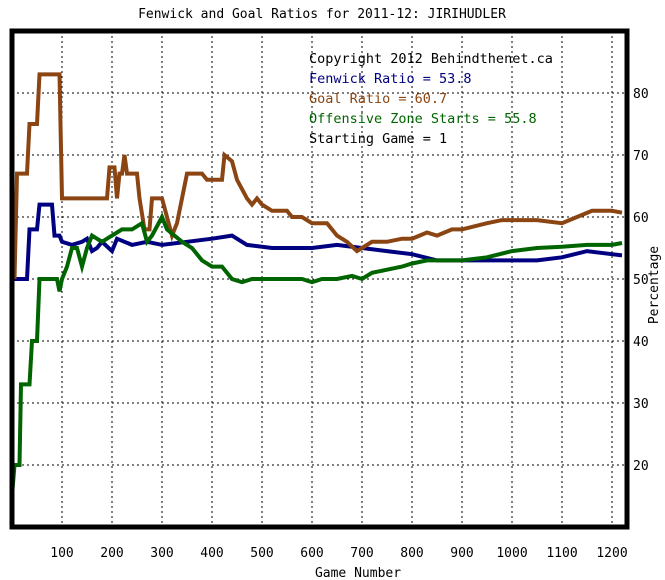 This screenshot has width=665, height=580. What do you see at coordinates (411, 553) in the screenshot?
I see `x-tick-label: 800` at bounding box center [411, 553].